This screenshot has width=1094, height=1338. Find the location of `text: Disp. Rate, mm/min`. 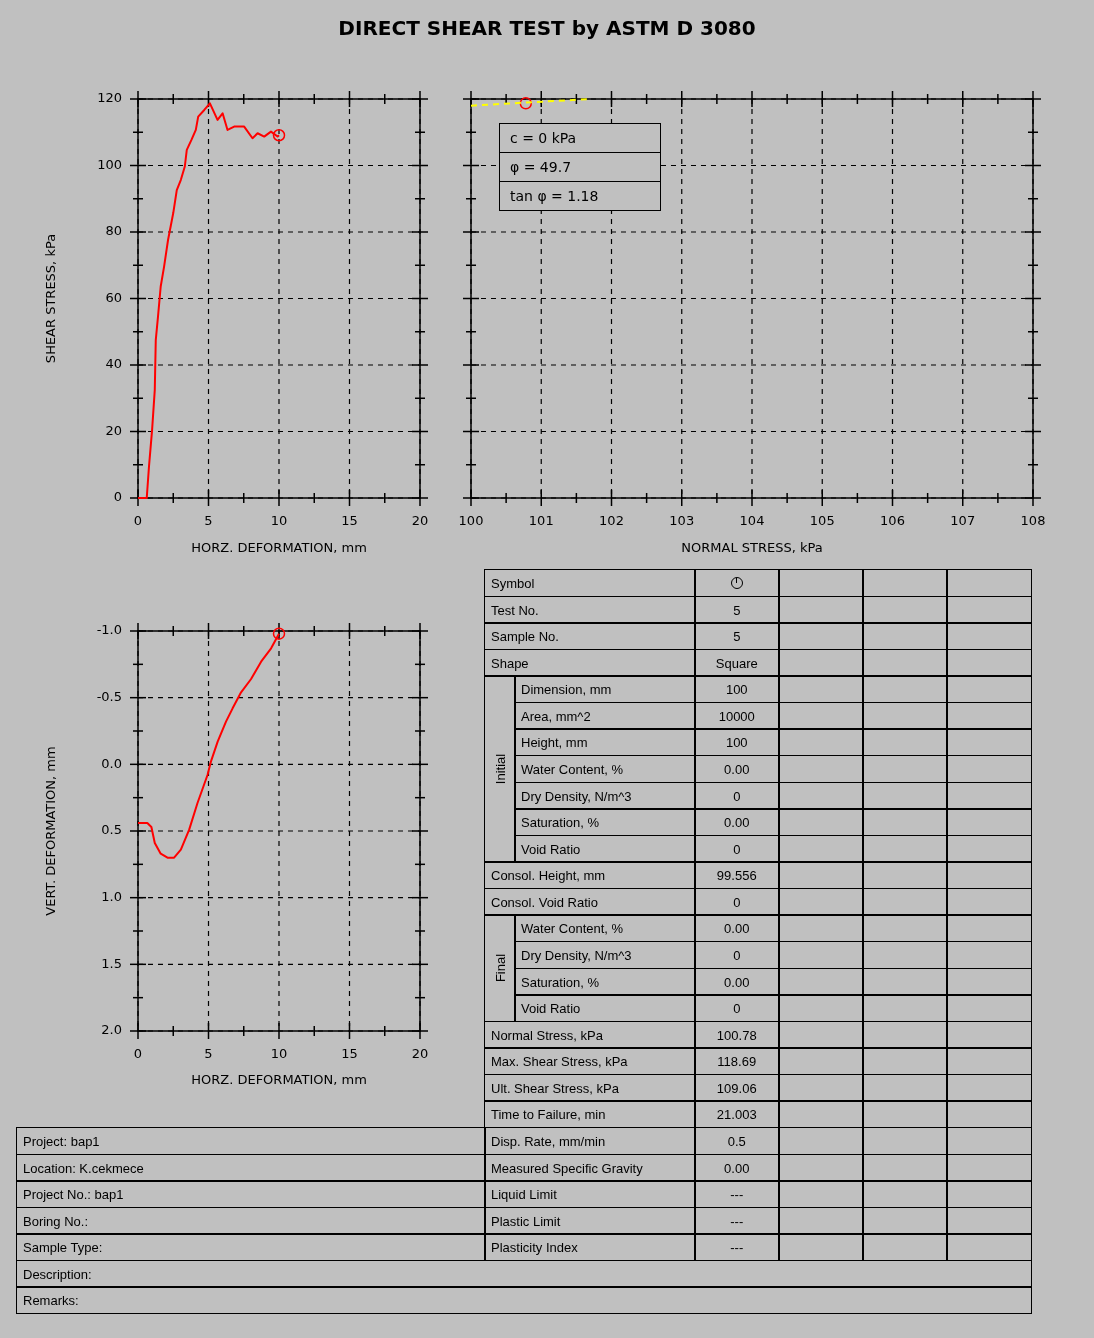

text: Disp. Rate, mm/min is located at coordinates (548, 1141).